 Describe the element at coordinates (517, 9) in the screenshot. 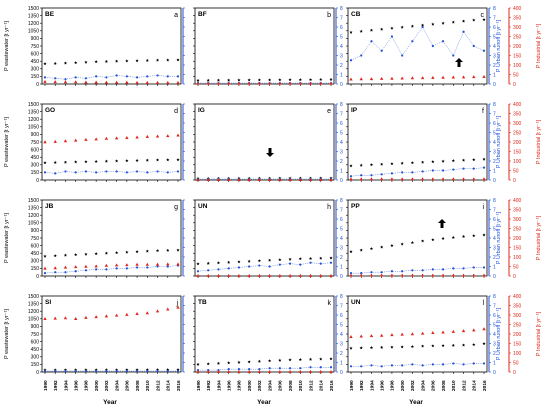

I see `industrial-tick-label: 400` at that location.